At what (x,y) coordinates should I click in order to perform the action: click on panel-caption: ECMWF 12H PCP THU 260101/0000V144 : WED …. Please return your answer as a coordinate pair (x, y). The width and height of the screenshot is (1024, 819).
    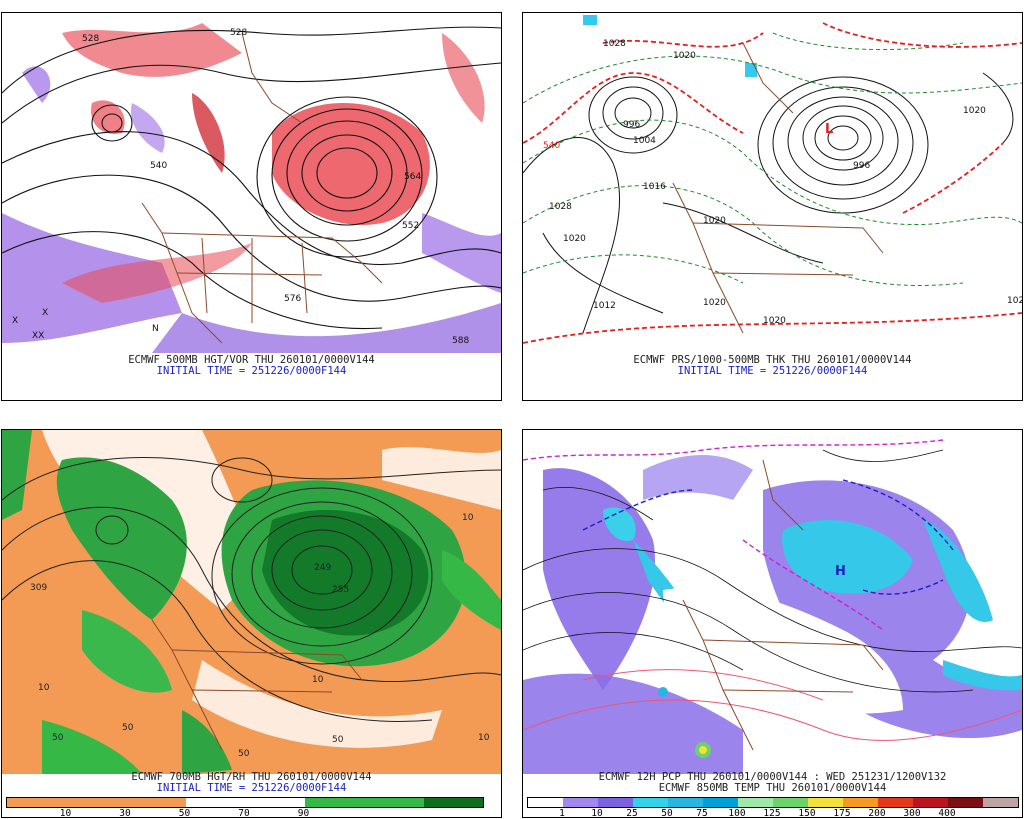
    Looking at the image, I should click on (772, 777).